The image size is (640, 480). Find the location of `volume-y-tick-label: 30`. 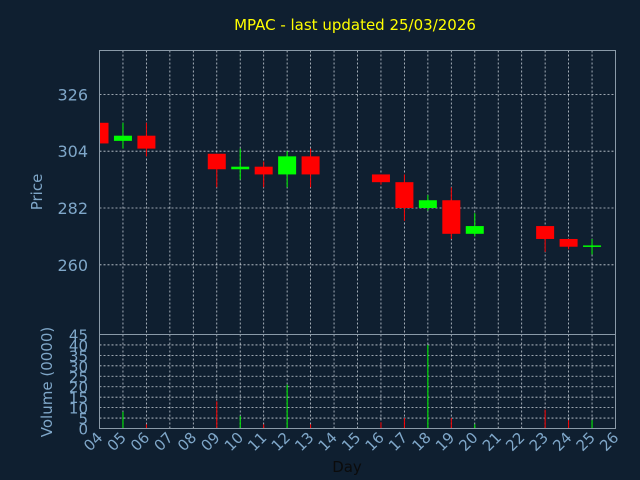

volume-y-tick-label: 30 is located at coordinates (78, 367).